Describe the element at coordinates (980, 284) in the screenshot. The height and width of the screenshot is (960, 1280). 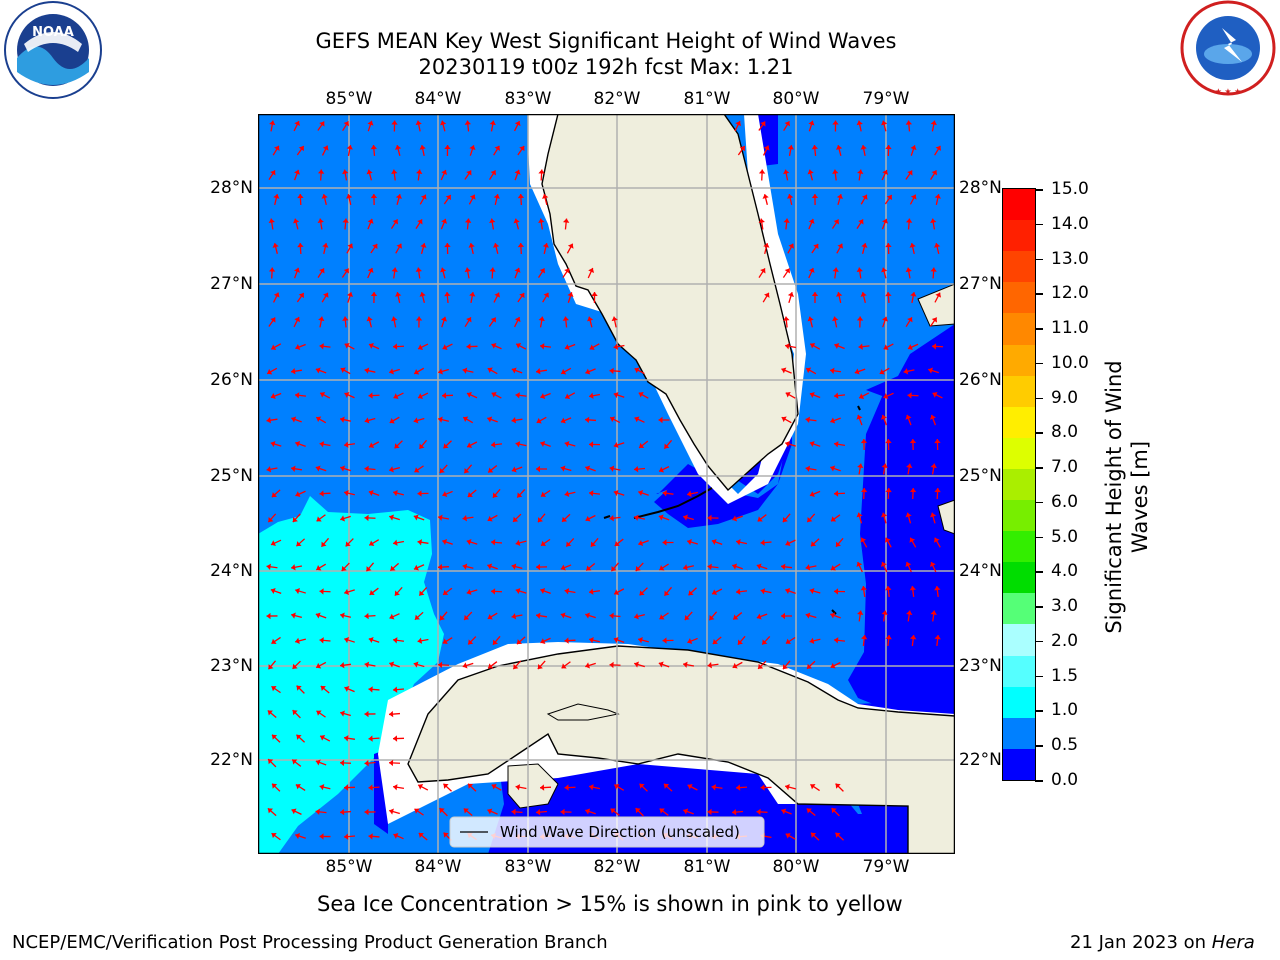
I see `lat-tick-right: 27°N` at that location.